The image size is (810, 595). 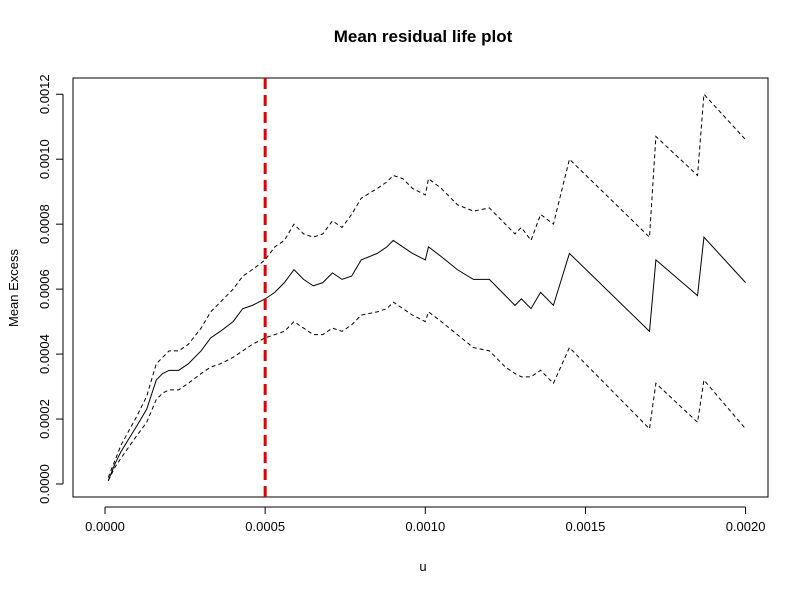 I want to click on y-axis-label: Mean Excess, so click(x=13, y=287).